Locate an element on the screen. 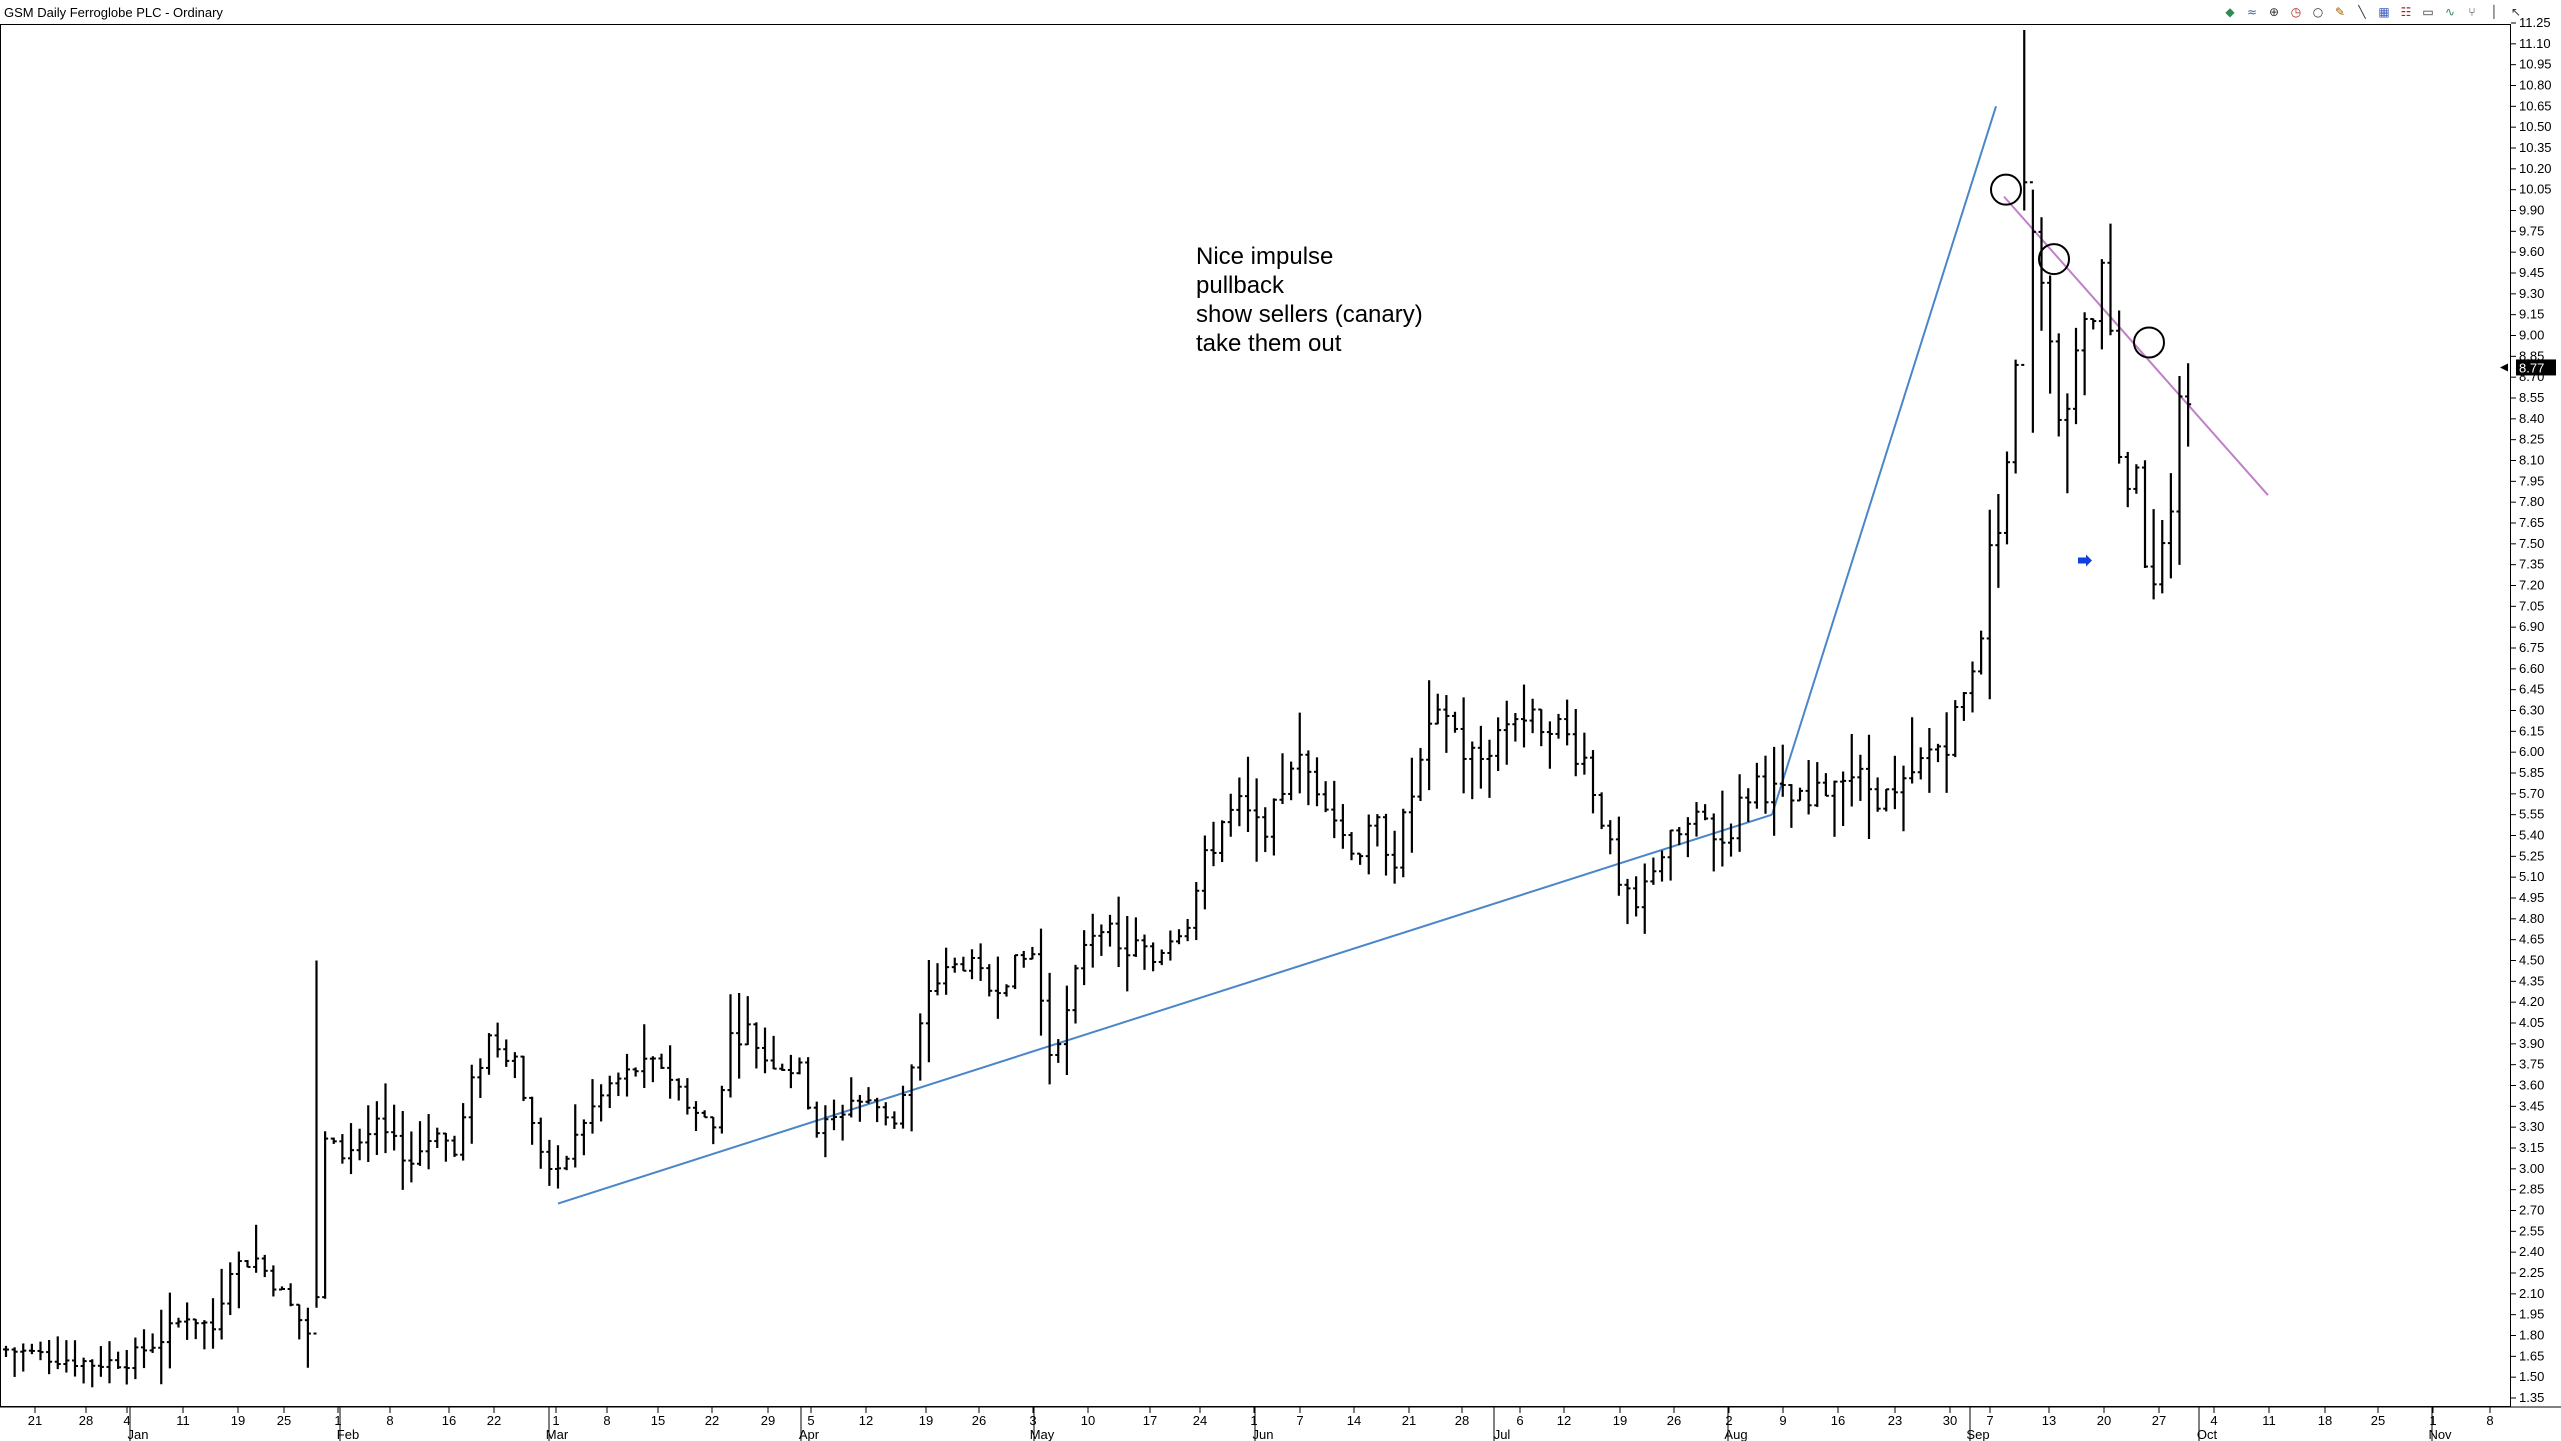 The width and height of the screenshot is (2561, 1441). y-tick-label: 3.45 is located at coordinates (2531, 1105).